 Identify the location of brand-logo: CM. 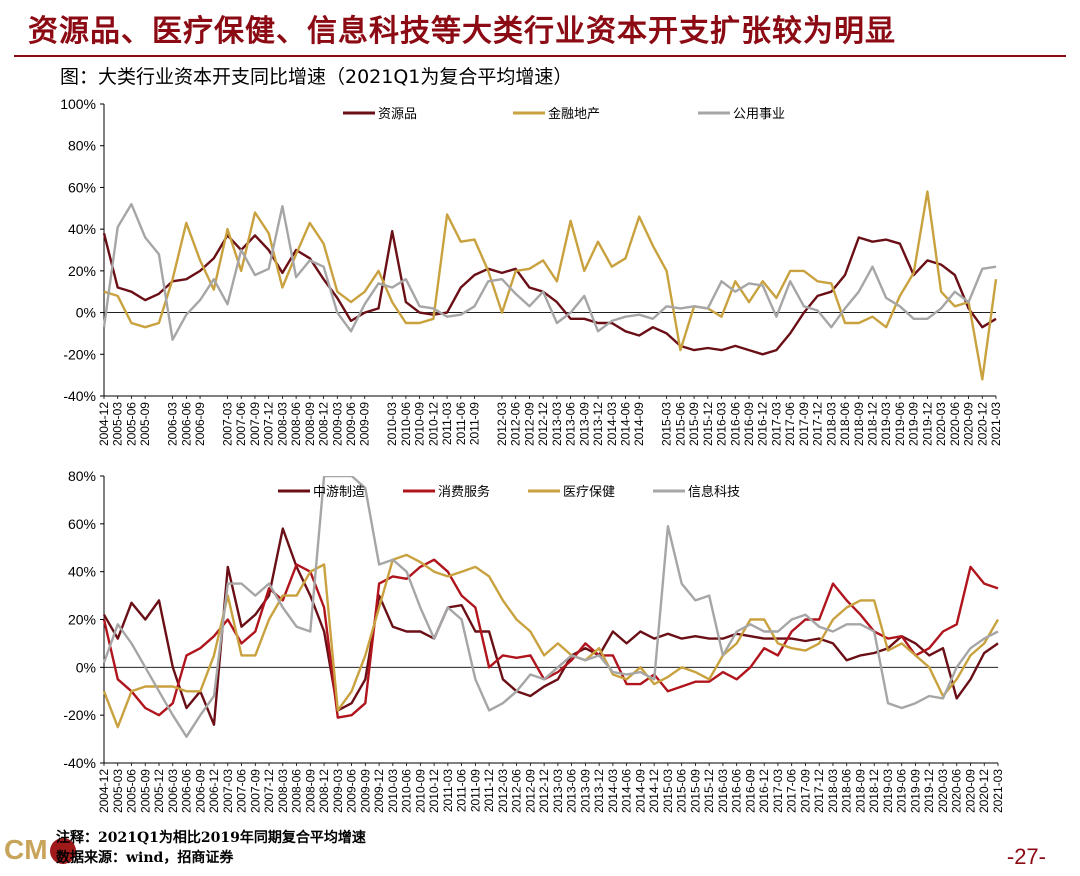
(64, 852).